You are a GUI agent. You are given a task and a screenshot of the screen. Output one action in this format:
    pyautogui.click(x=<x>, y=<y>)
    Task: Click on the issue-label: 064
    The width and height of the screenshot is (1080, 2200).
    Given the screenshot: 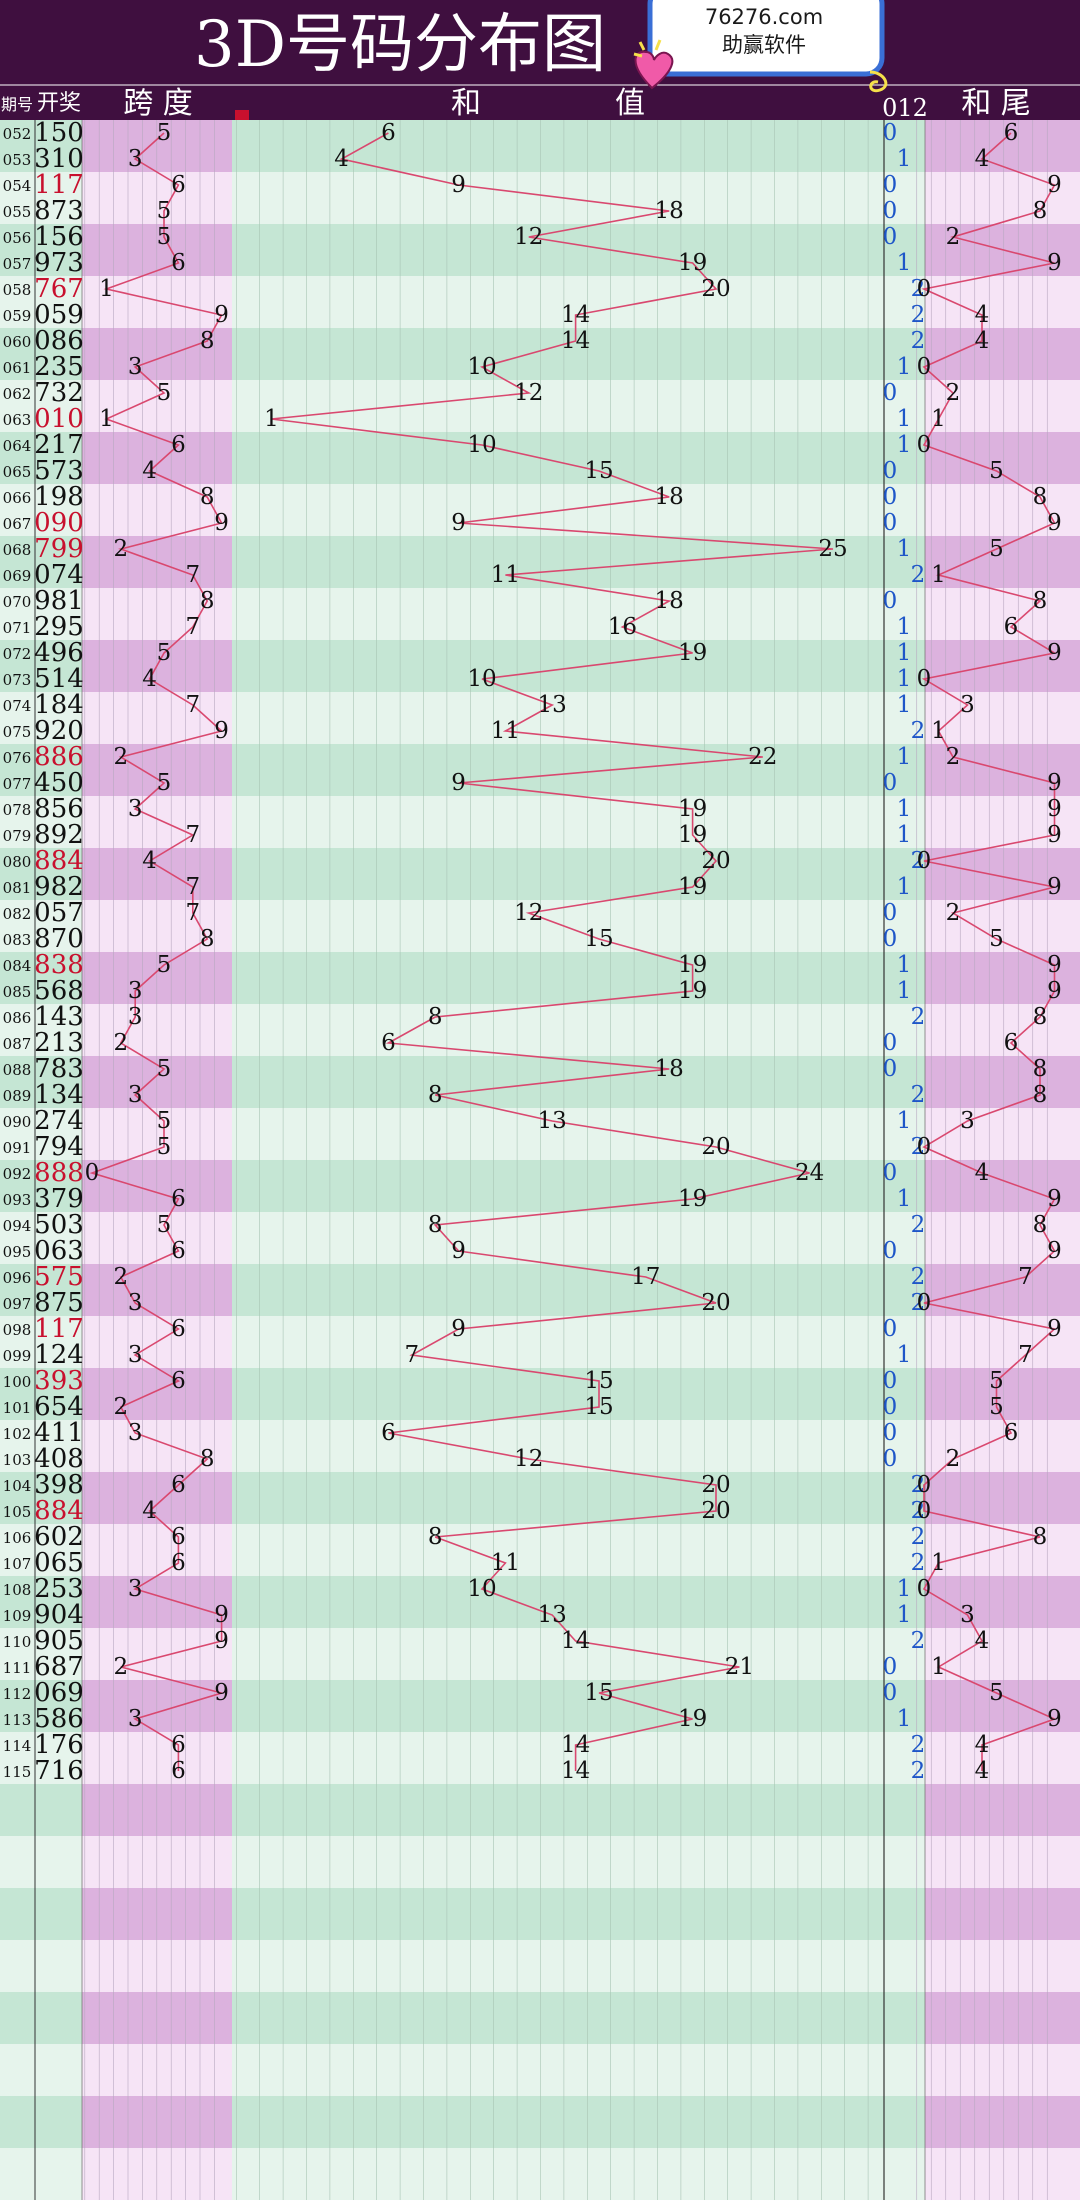 What is the action you would take?
    pyautogui.click(x=17, y=446)
    